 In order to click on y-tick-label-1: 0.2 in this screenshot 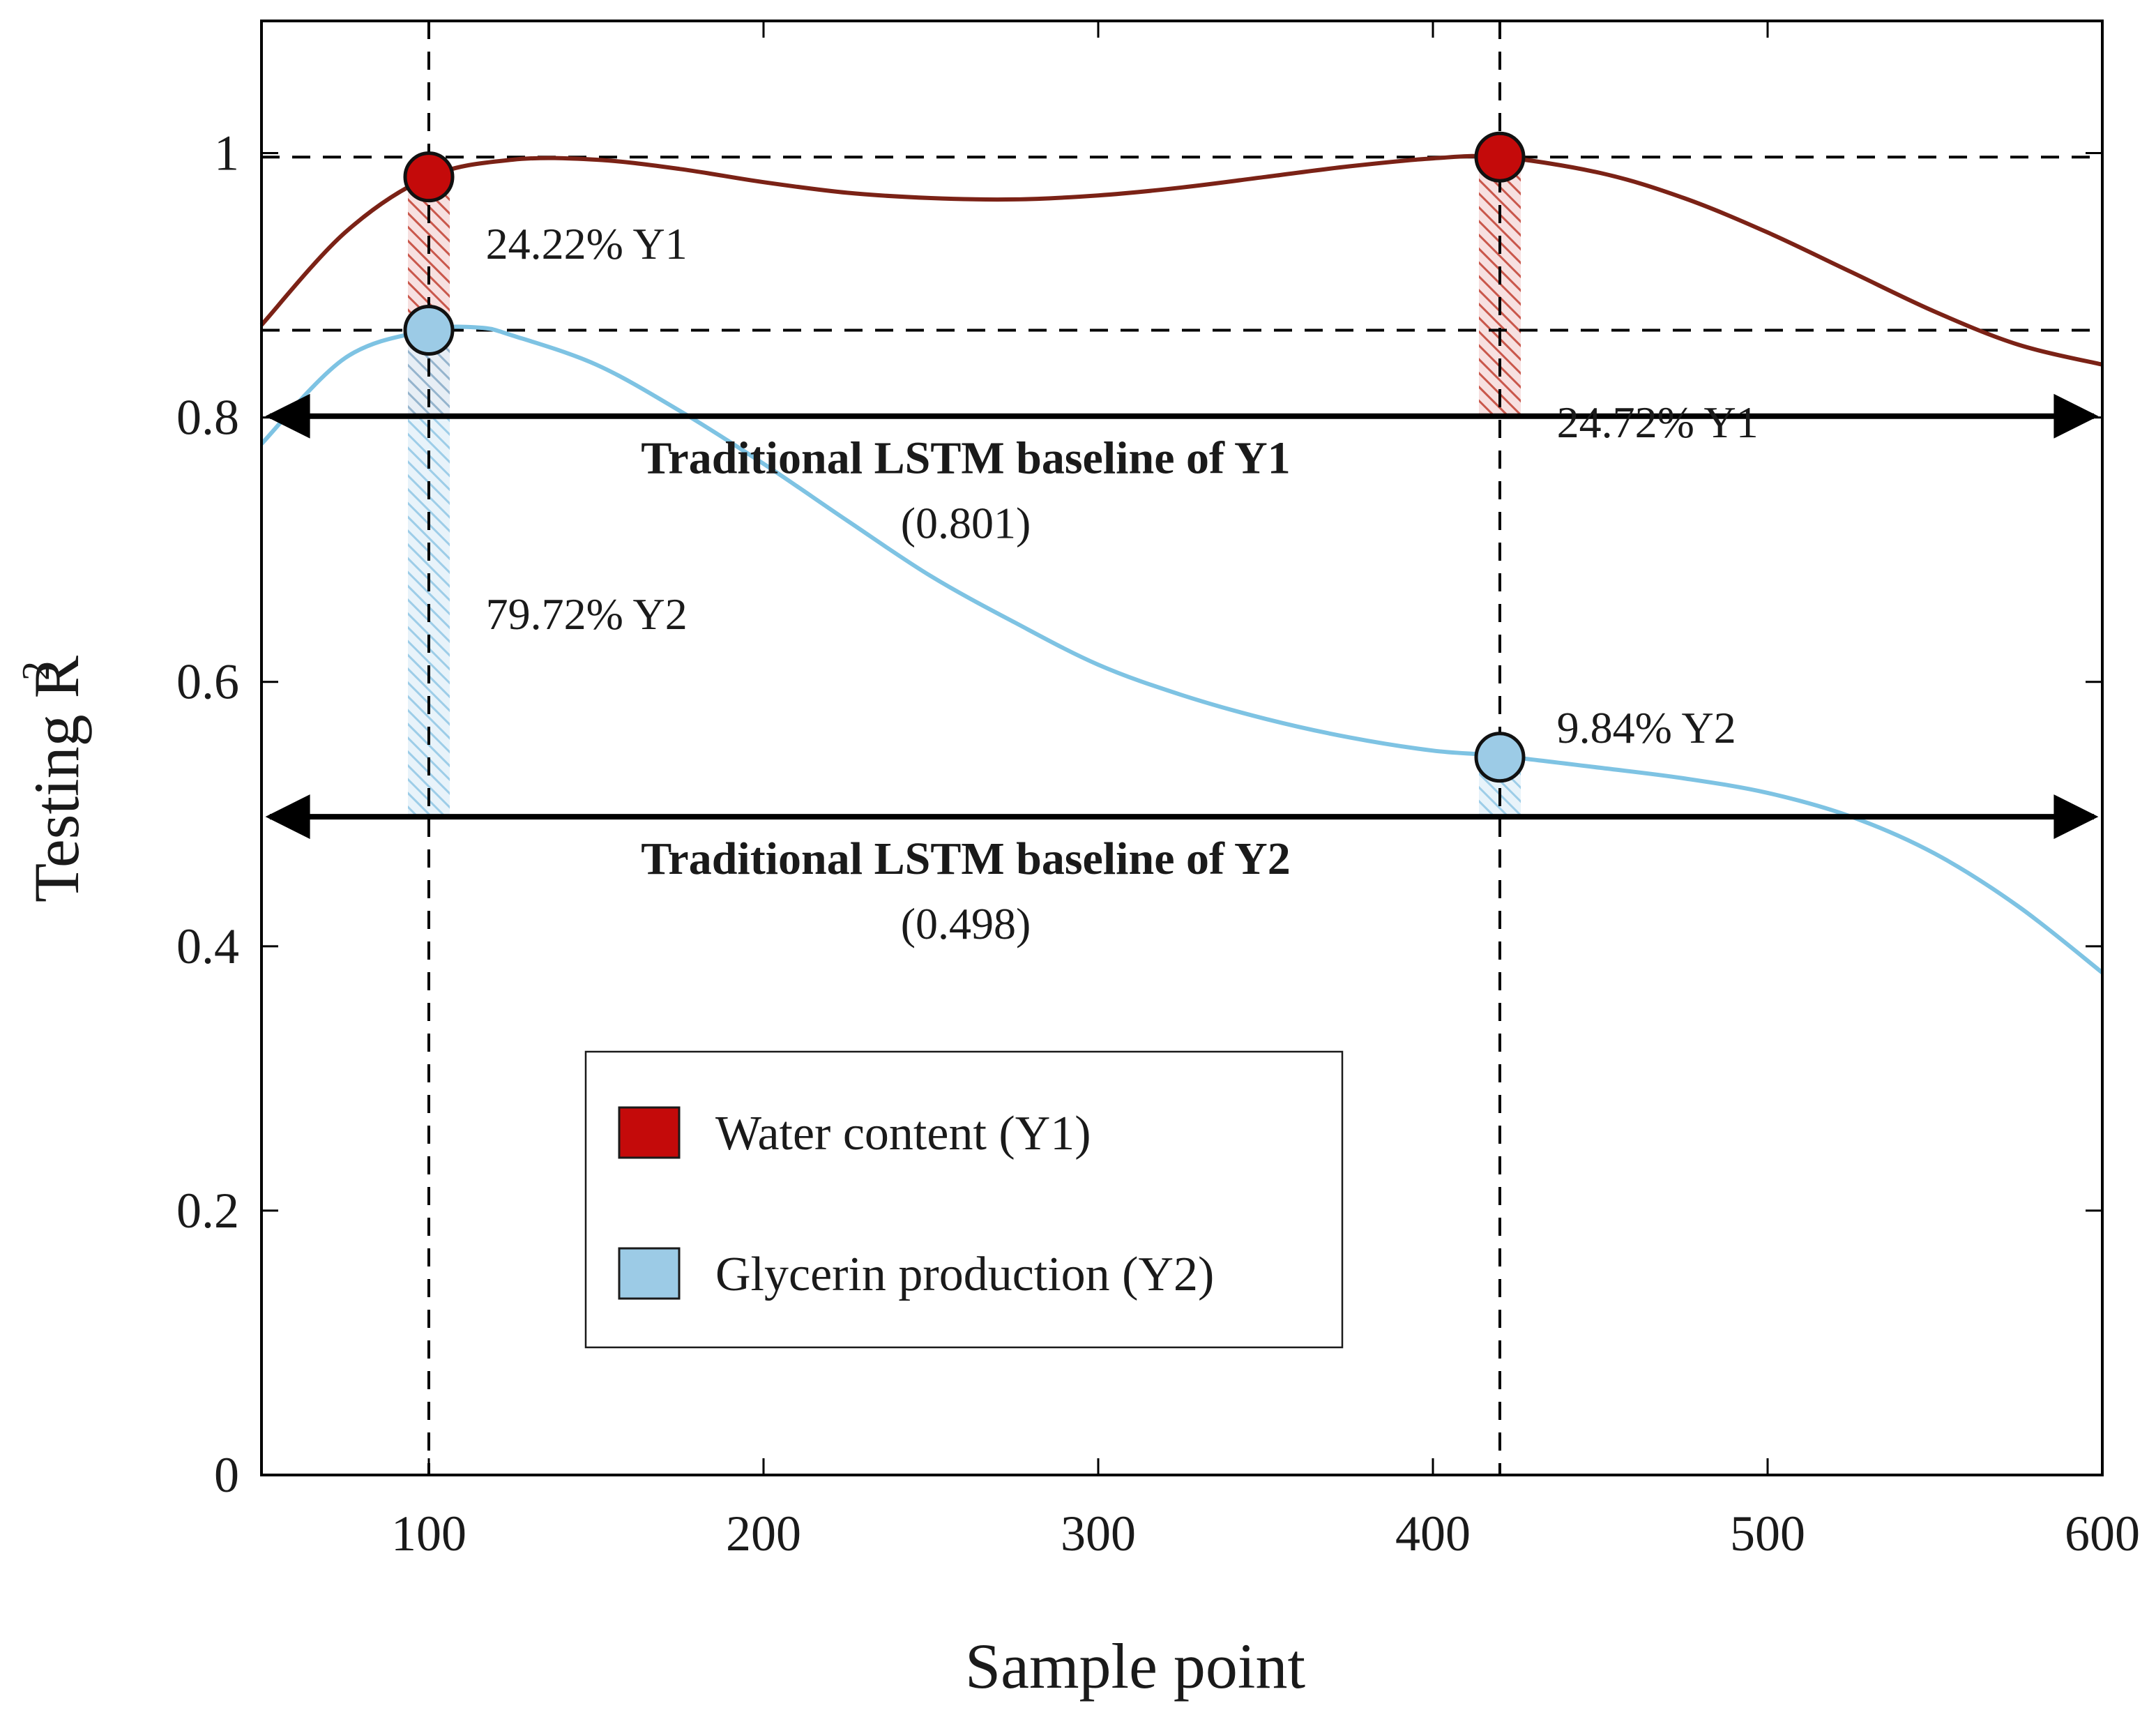, I will do `click(207, 1211)`.